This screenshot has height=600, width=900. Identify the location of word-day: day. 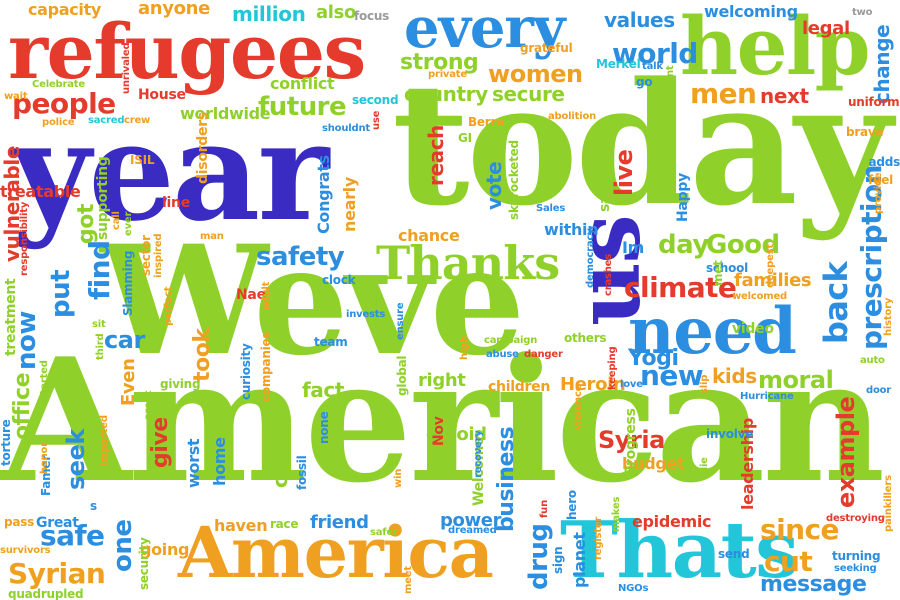
(683, 245).